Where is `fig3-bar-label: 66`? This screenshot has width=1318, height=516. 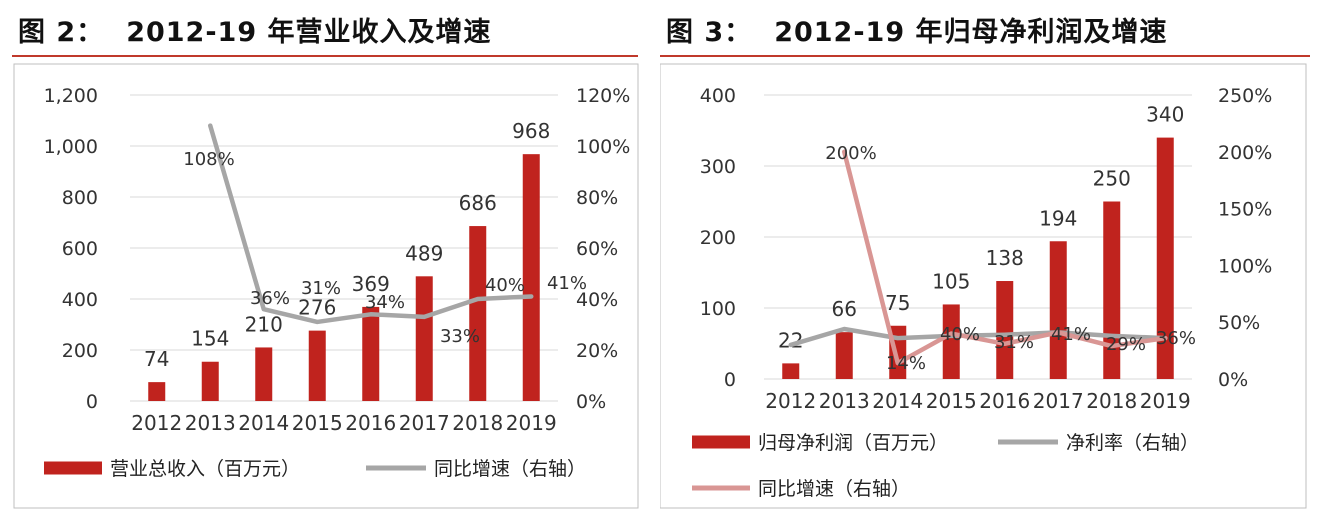 fig3-bar-label: 66 is located at coordinates (844, 309).